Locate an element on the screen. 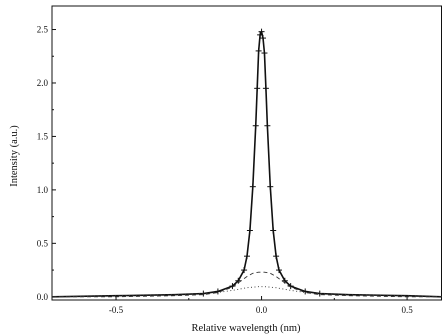  x-axis-title: Relative wavelength (nm) is located at coordinates (246, 328).